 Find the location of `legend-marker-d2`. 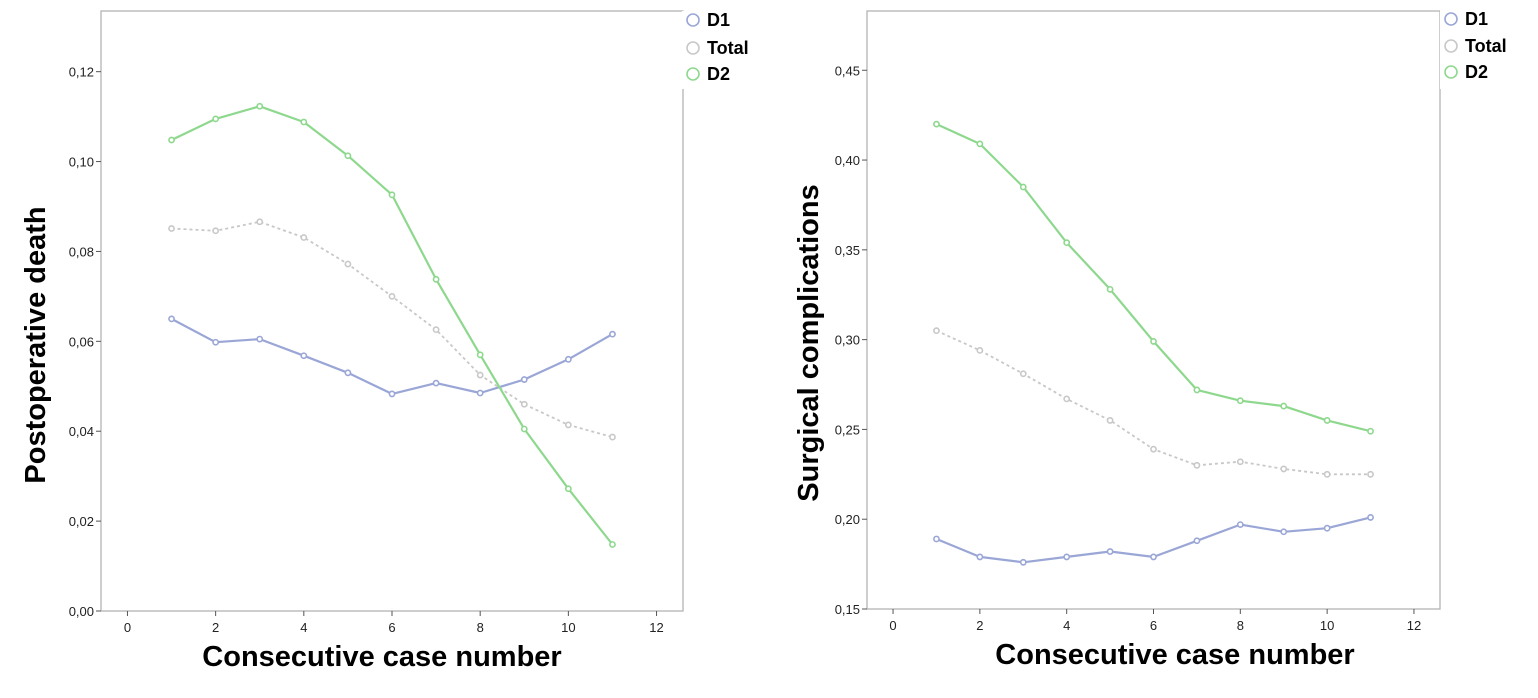

legend-marker-d2 is located at coordinates (1451, 72).